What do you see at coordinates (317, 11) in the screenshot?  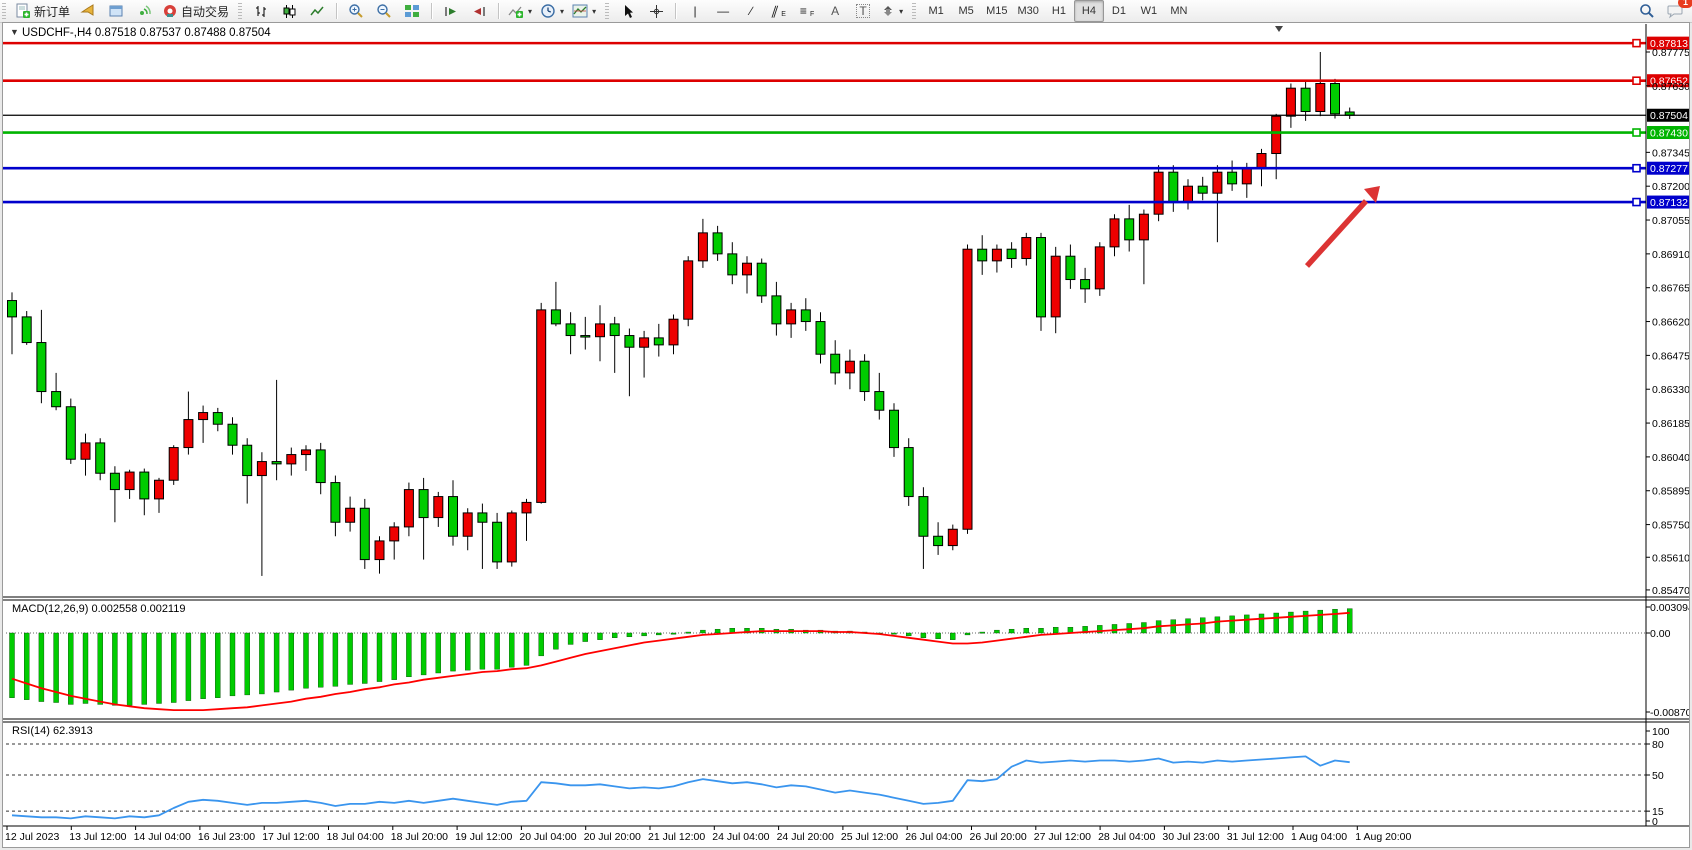 I see `line-chart-button` at bounding box center [317, 11].